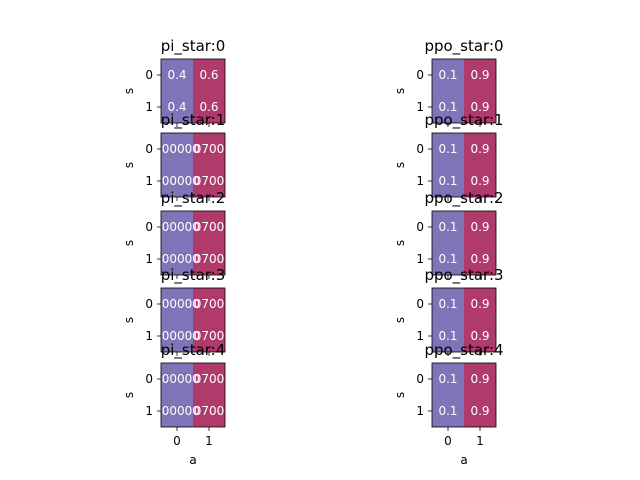  What do you see at coordinates (149, 379) in the screenshot?
I see `chart-4-ytick-label-0: 0` at bounding box center [149, 379].